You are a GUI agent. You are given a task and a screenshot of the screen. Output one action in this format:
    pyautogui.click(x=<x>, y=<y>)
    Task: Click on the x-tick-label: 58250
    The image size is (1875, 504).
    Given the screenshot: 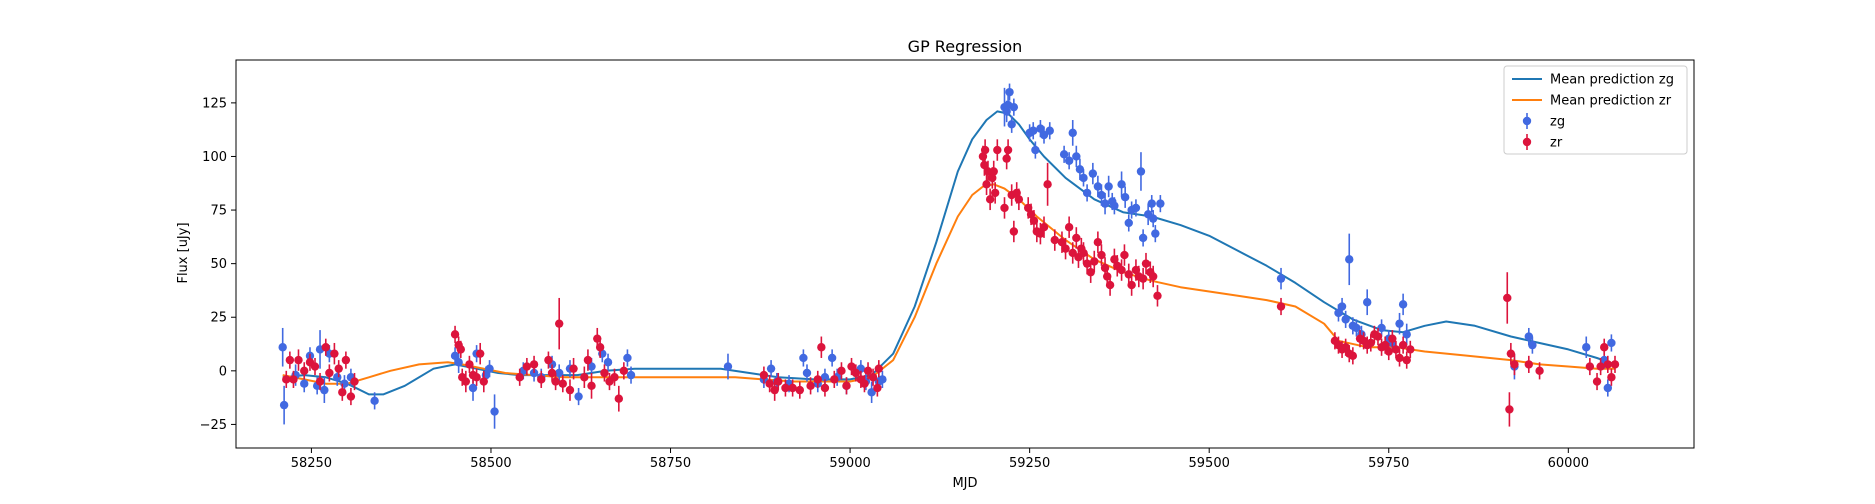 What is the action you would take?
    pyautogui.click(x=311, y=463)
    